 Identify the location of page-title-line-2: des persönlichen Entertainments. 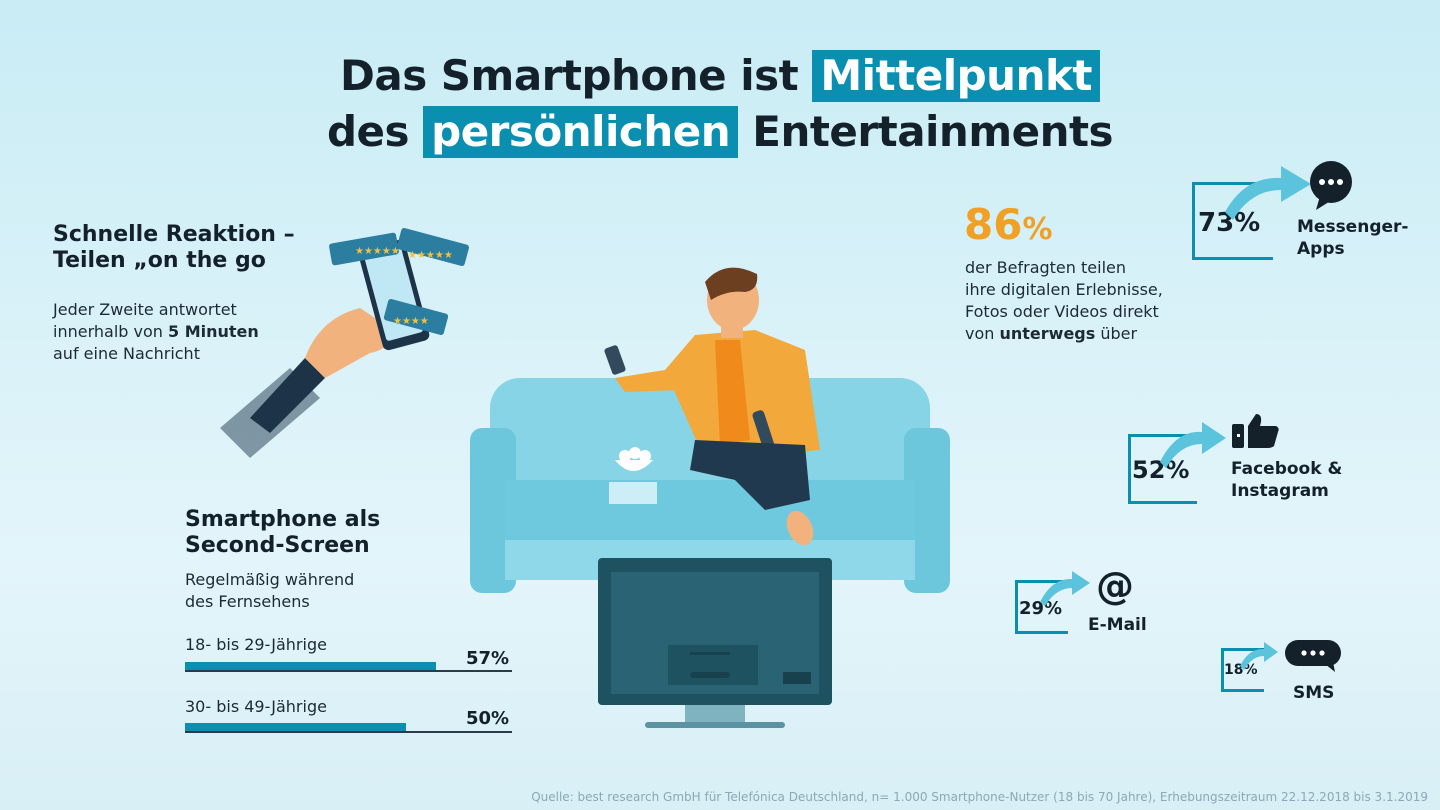
(720, 131).